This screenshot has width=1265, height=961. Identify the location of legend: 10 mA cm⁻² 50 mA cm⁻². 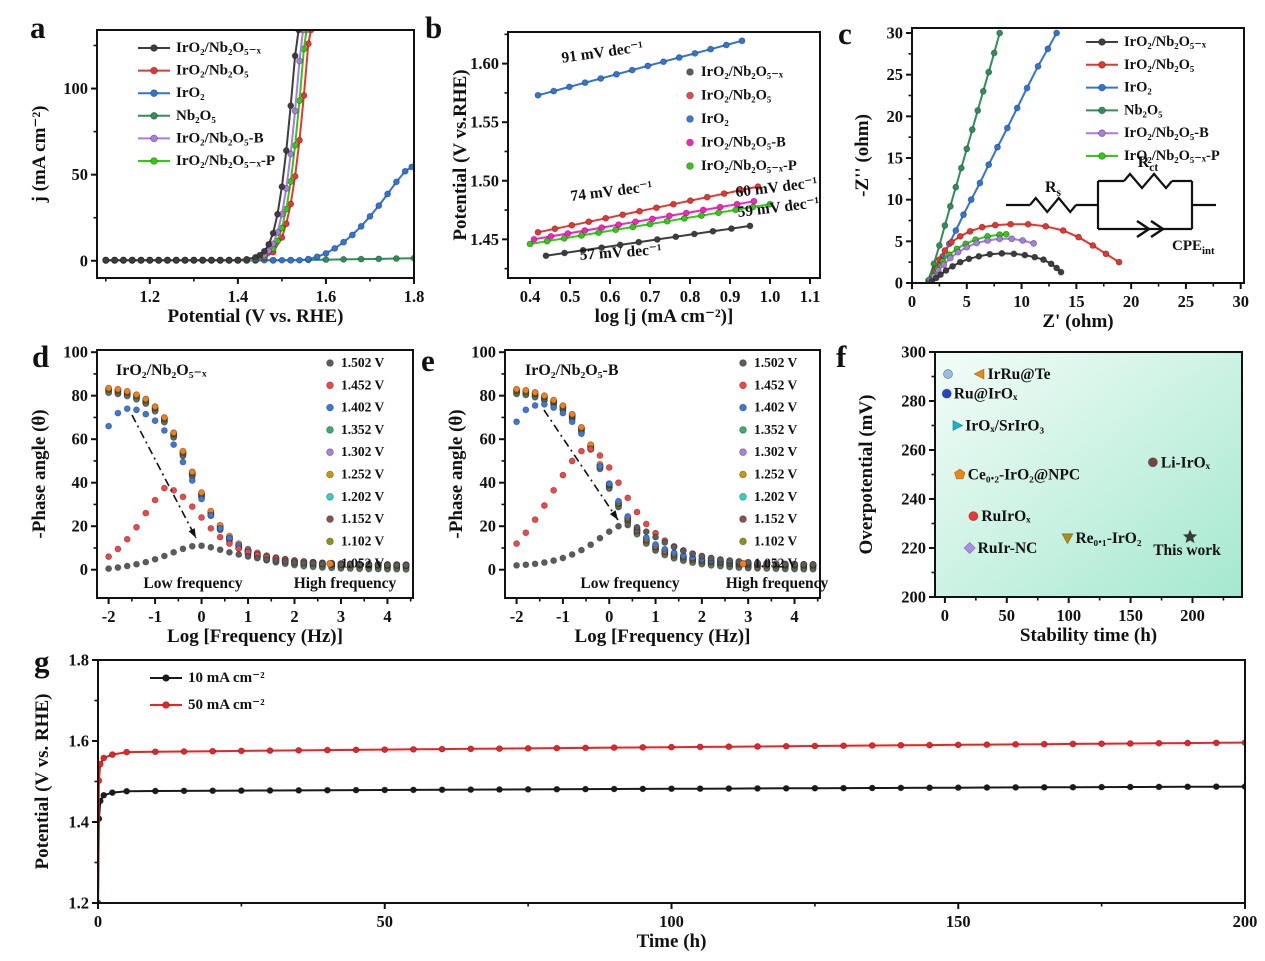
(207, 691).